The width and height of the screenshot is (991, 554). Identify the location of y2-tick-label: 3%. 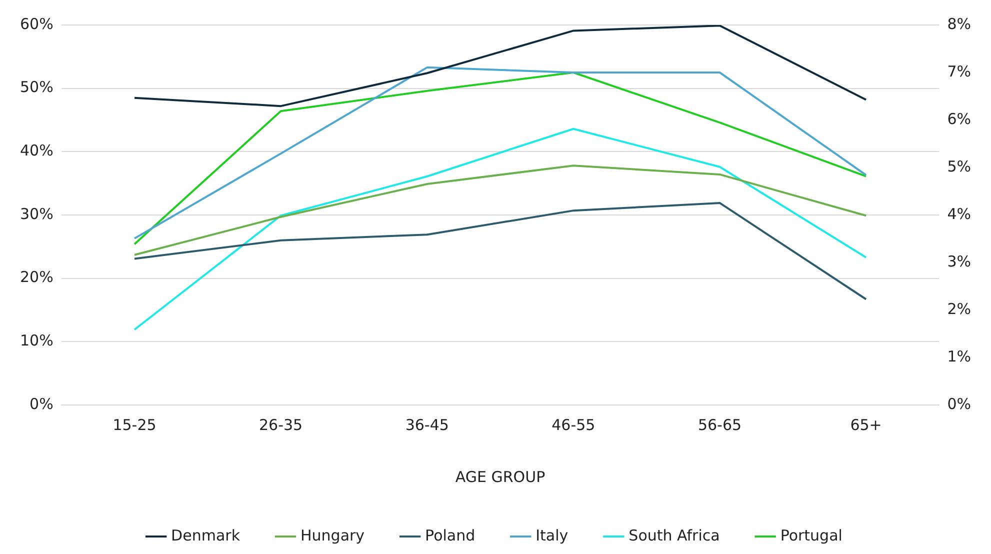
(959, 261).